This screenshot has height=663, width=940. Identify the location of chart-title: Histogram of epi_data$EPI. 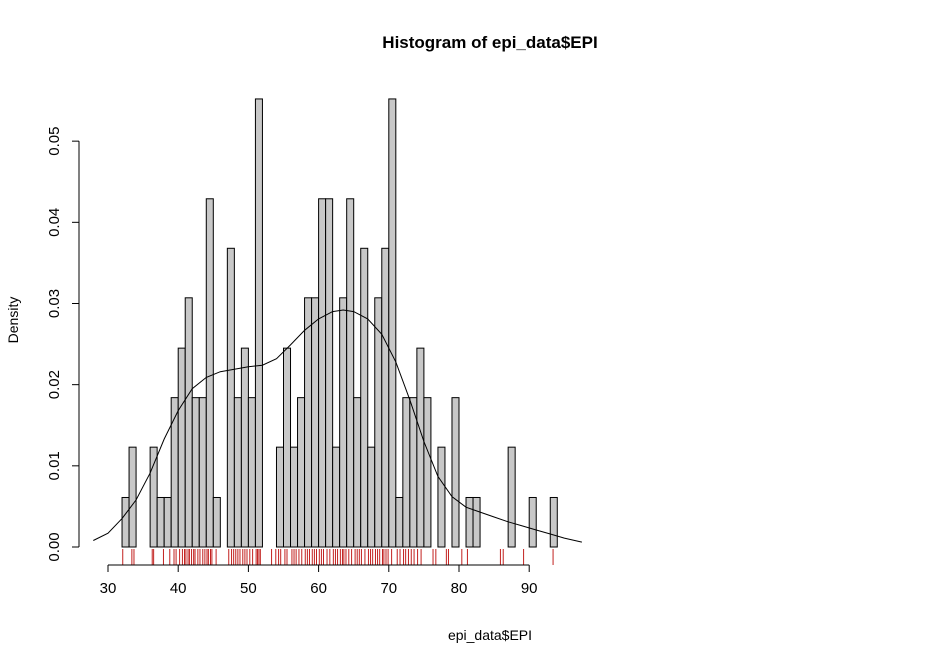
(489, 42).